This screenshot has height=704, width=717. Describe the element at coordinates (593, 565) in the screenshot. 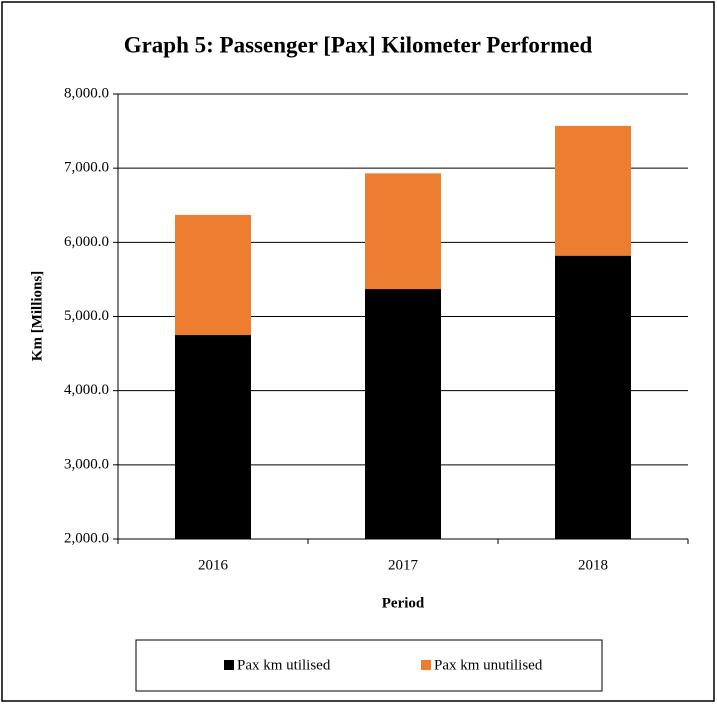

I see `x-tick-label: 2018` at that location.